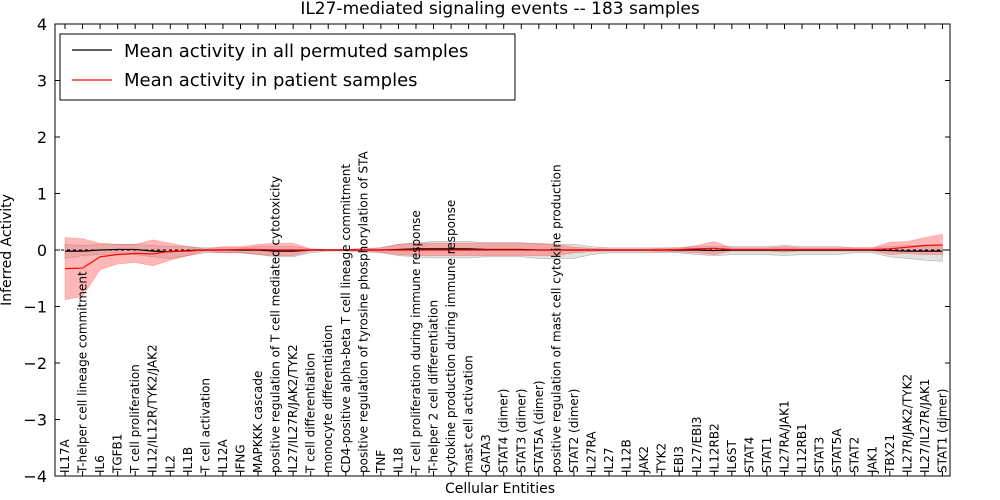  What do you see at coordinates (591, 452) in the screenshot?
I see `x-category-label: IL27RA` at bounding box center [591, 452].